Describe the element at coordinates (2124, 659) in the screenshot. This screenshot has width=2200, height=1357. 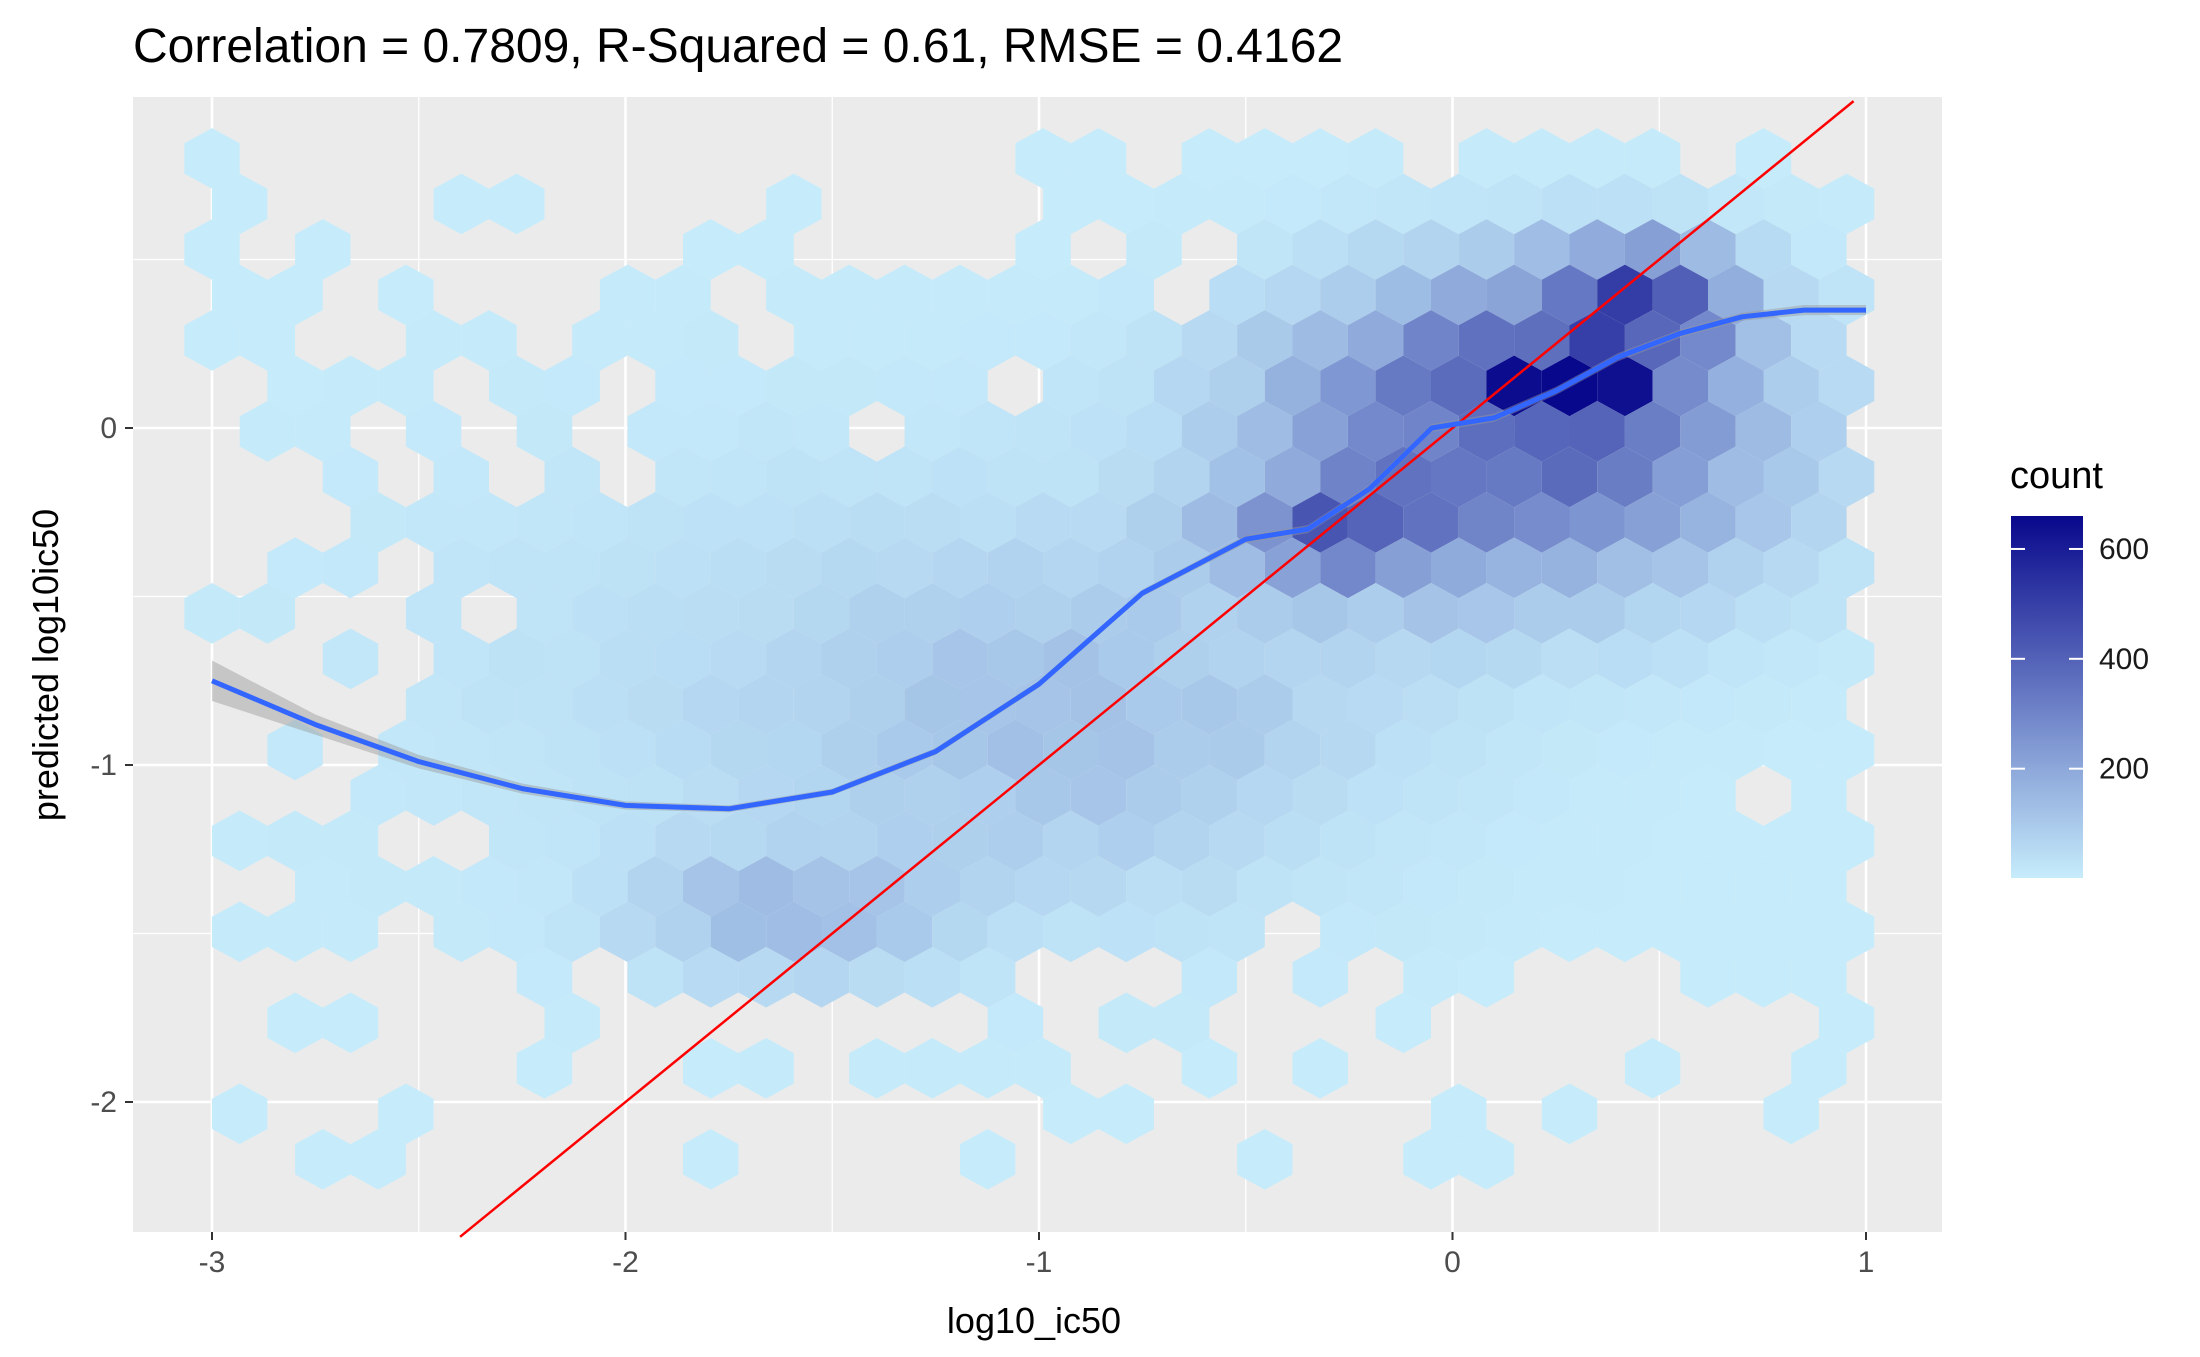
I see `legend-tick-label: 400` at that location.